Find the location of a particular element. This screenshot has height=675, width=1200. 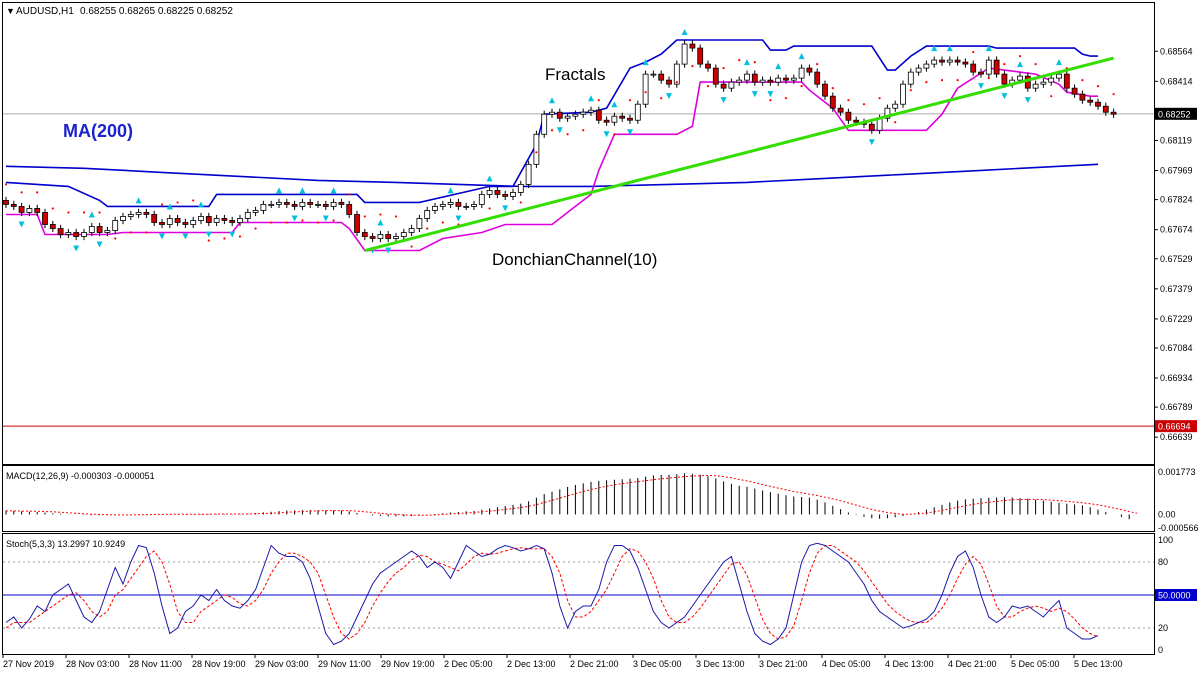

price-tick-label: 0.67529 is located at coordinates (1176, 259).